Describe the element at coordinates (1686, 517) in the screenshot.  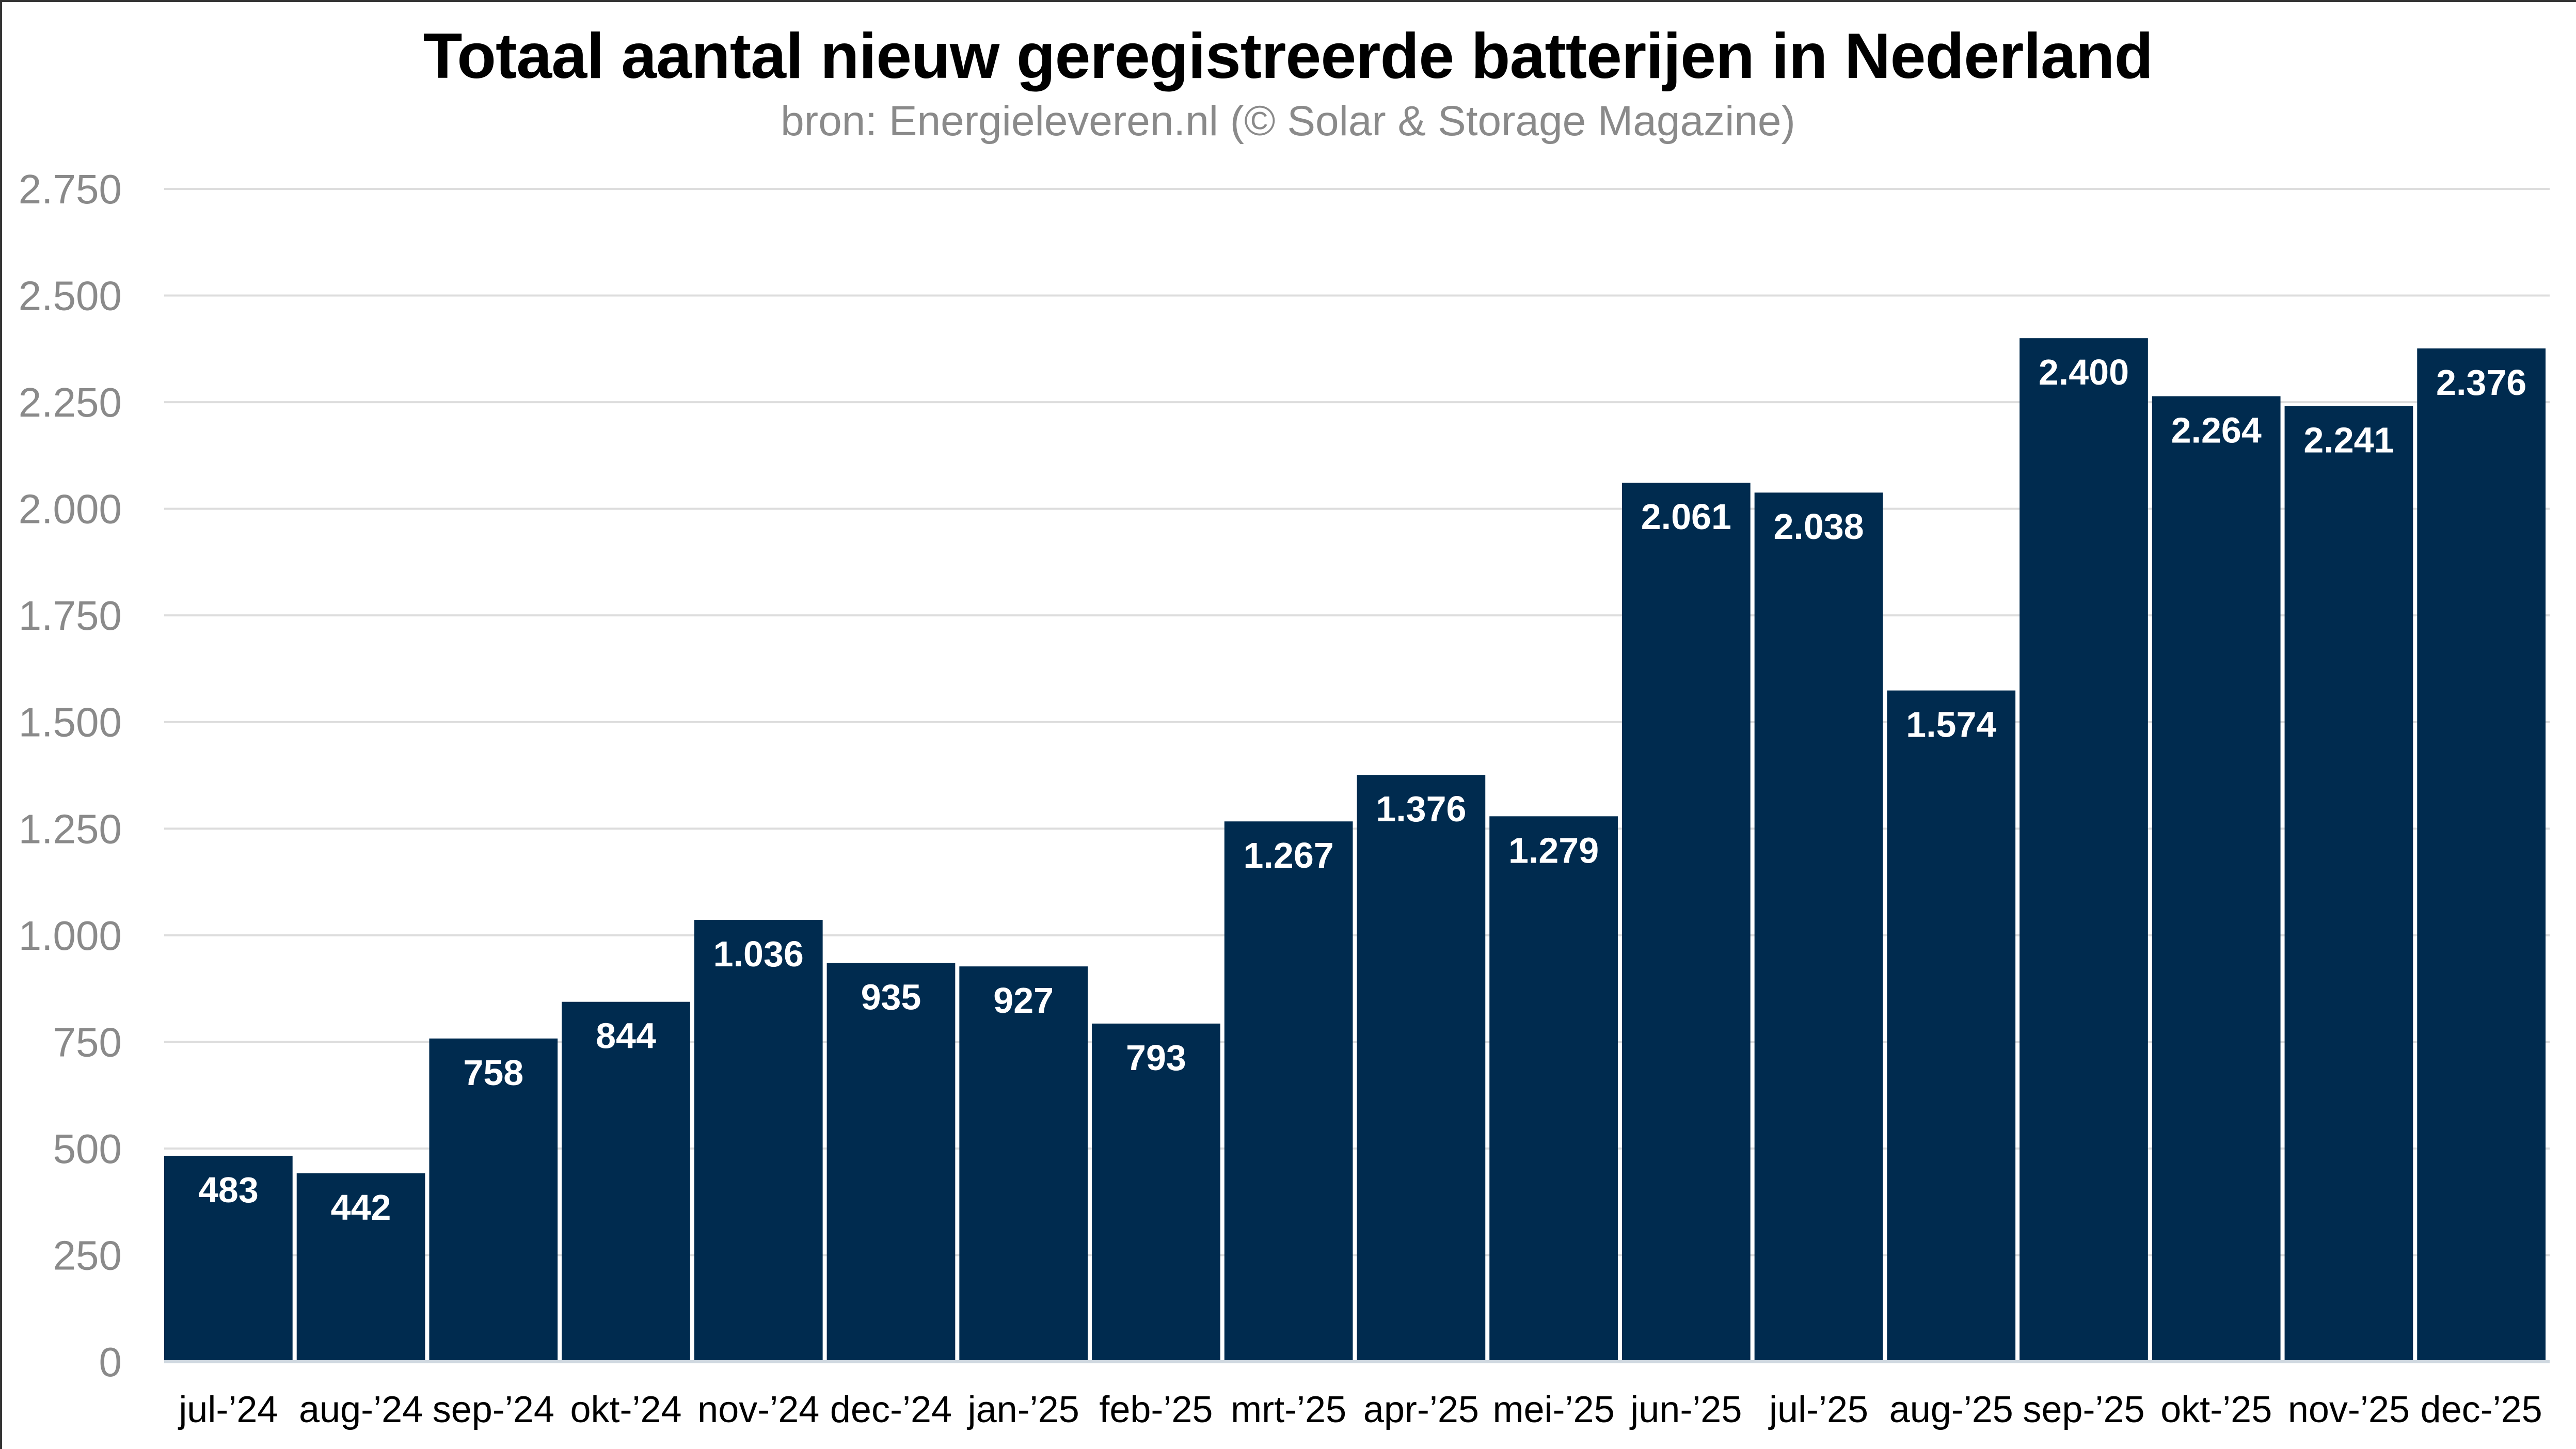
I see `data-label: 2.061` at that location.